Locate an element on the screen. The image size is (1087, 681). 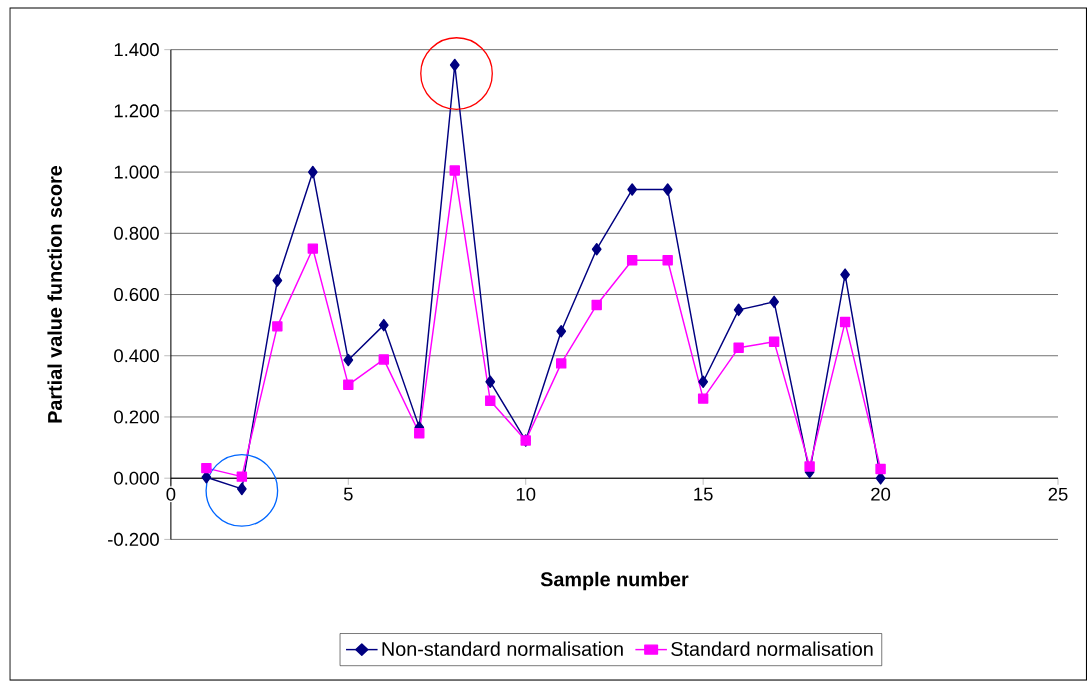
x-tick-label: 15 is located at coordinates (703, 494).